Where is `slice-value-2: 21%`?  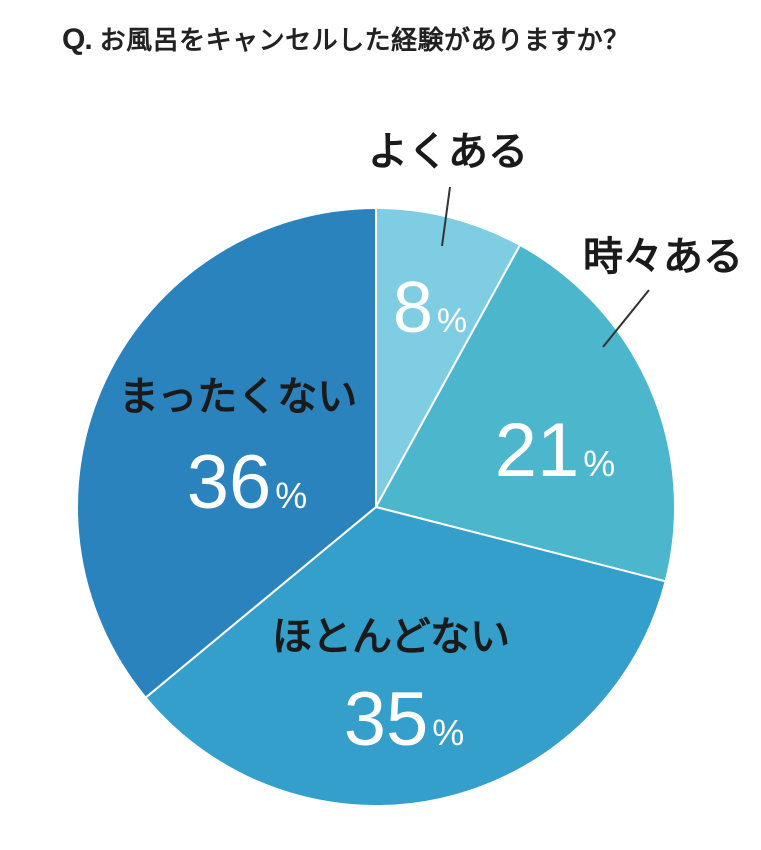 slice-value-2: 21% is located at coordinates (555, 450).